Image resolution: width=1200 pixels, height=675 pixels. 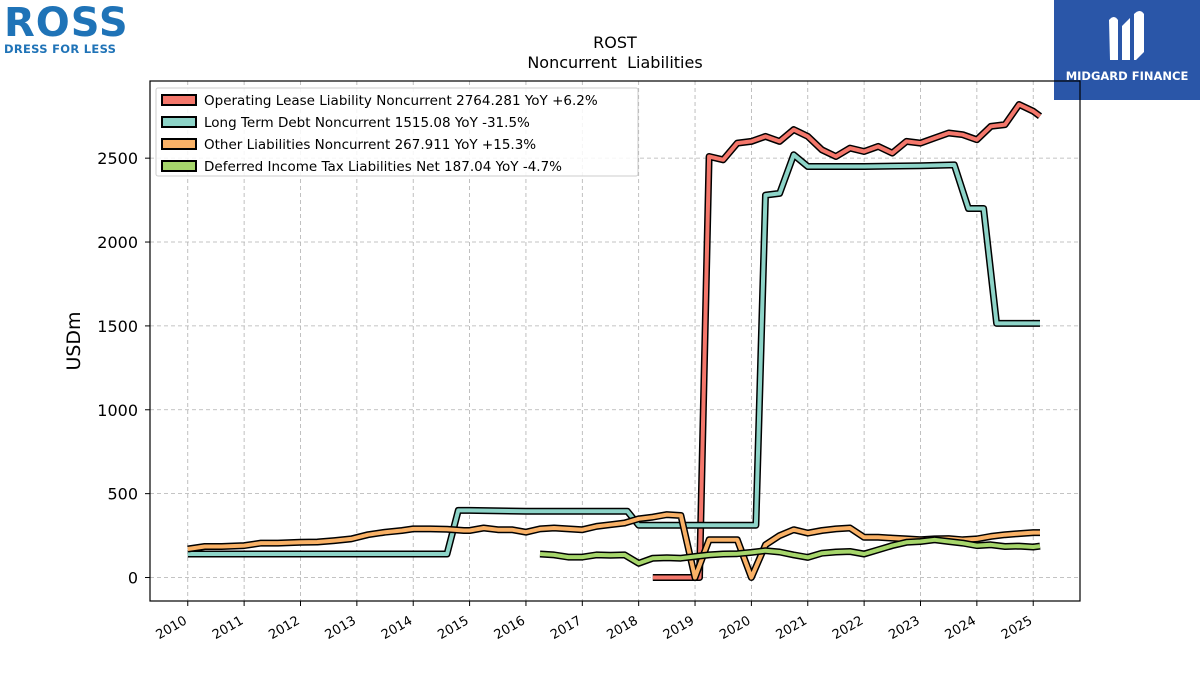 What do you see at coordinates (66, 23) in the screenshot?
I see `ross-logo-brand: ROSS` at bounding box center [66, 23].